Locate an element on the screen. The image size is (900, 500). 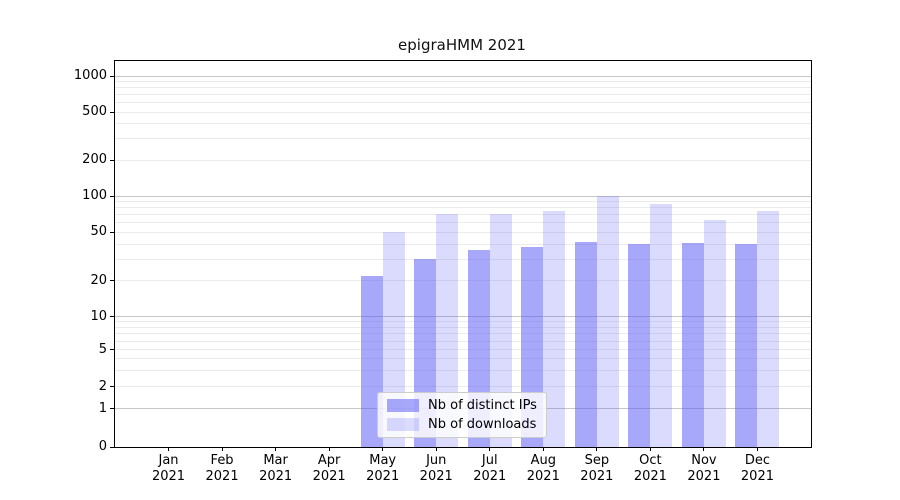
legend: Nb of distinct IPs Nb of downloads is located at coordinates (462, 415).